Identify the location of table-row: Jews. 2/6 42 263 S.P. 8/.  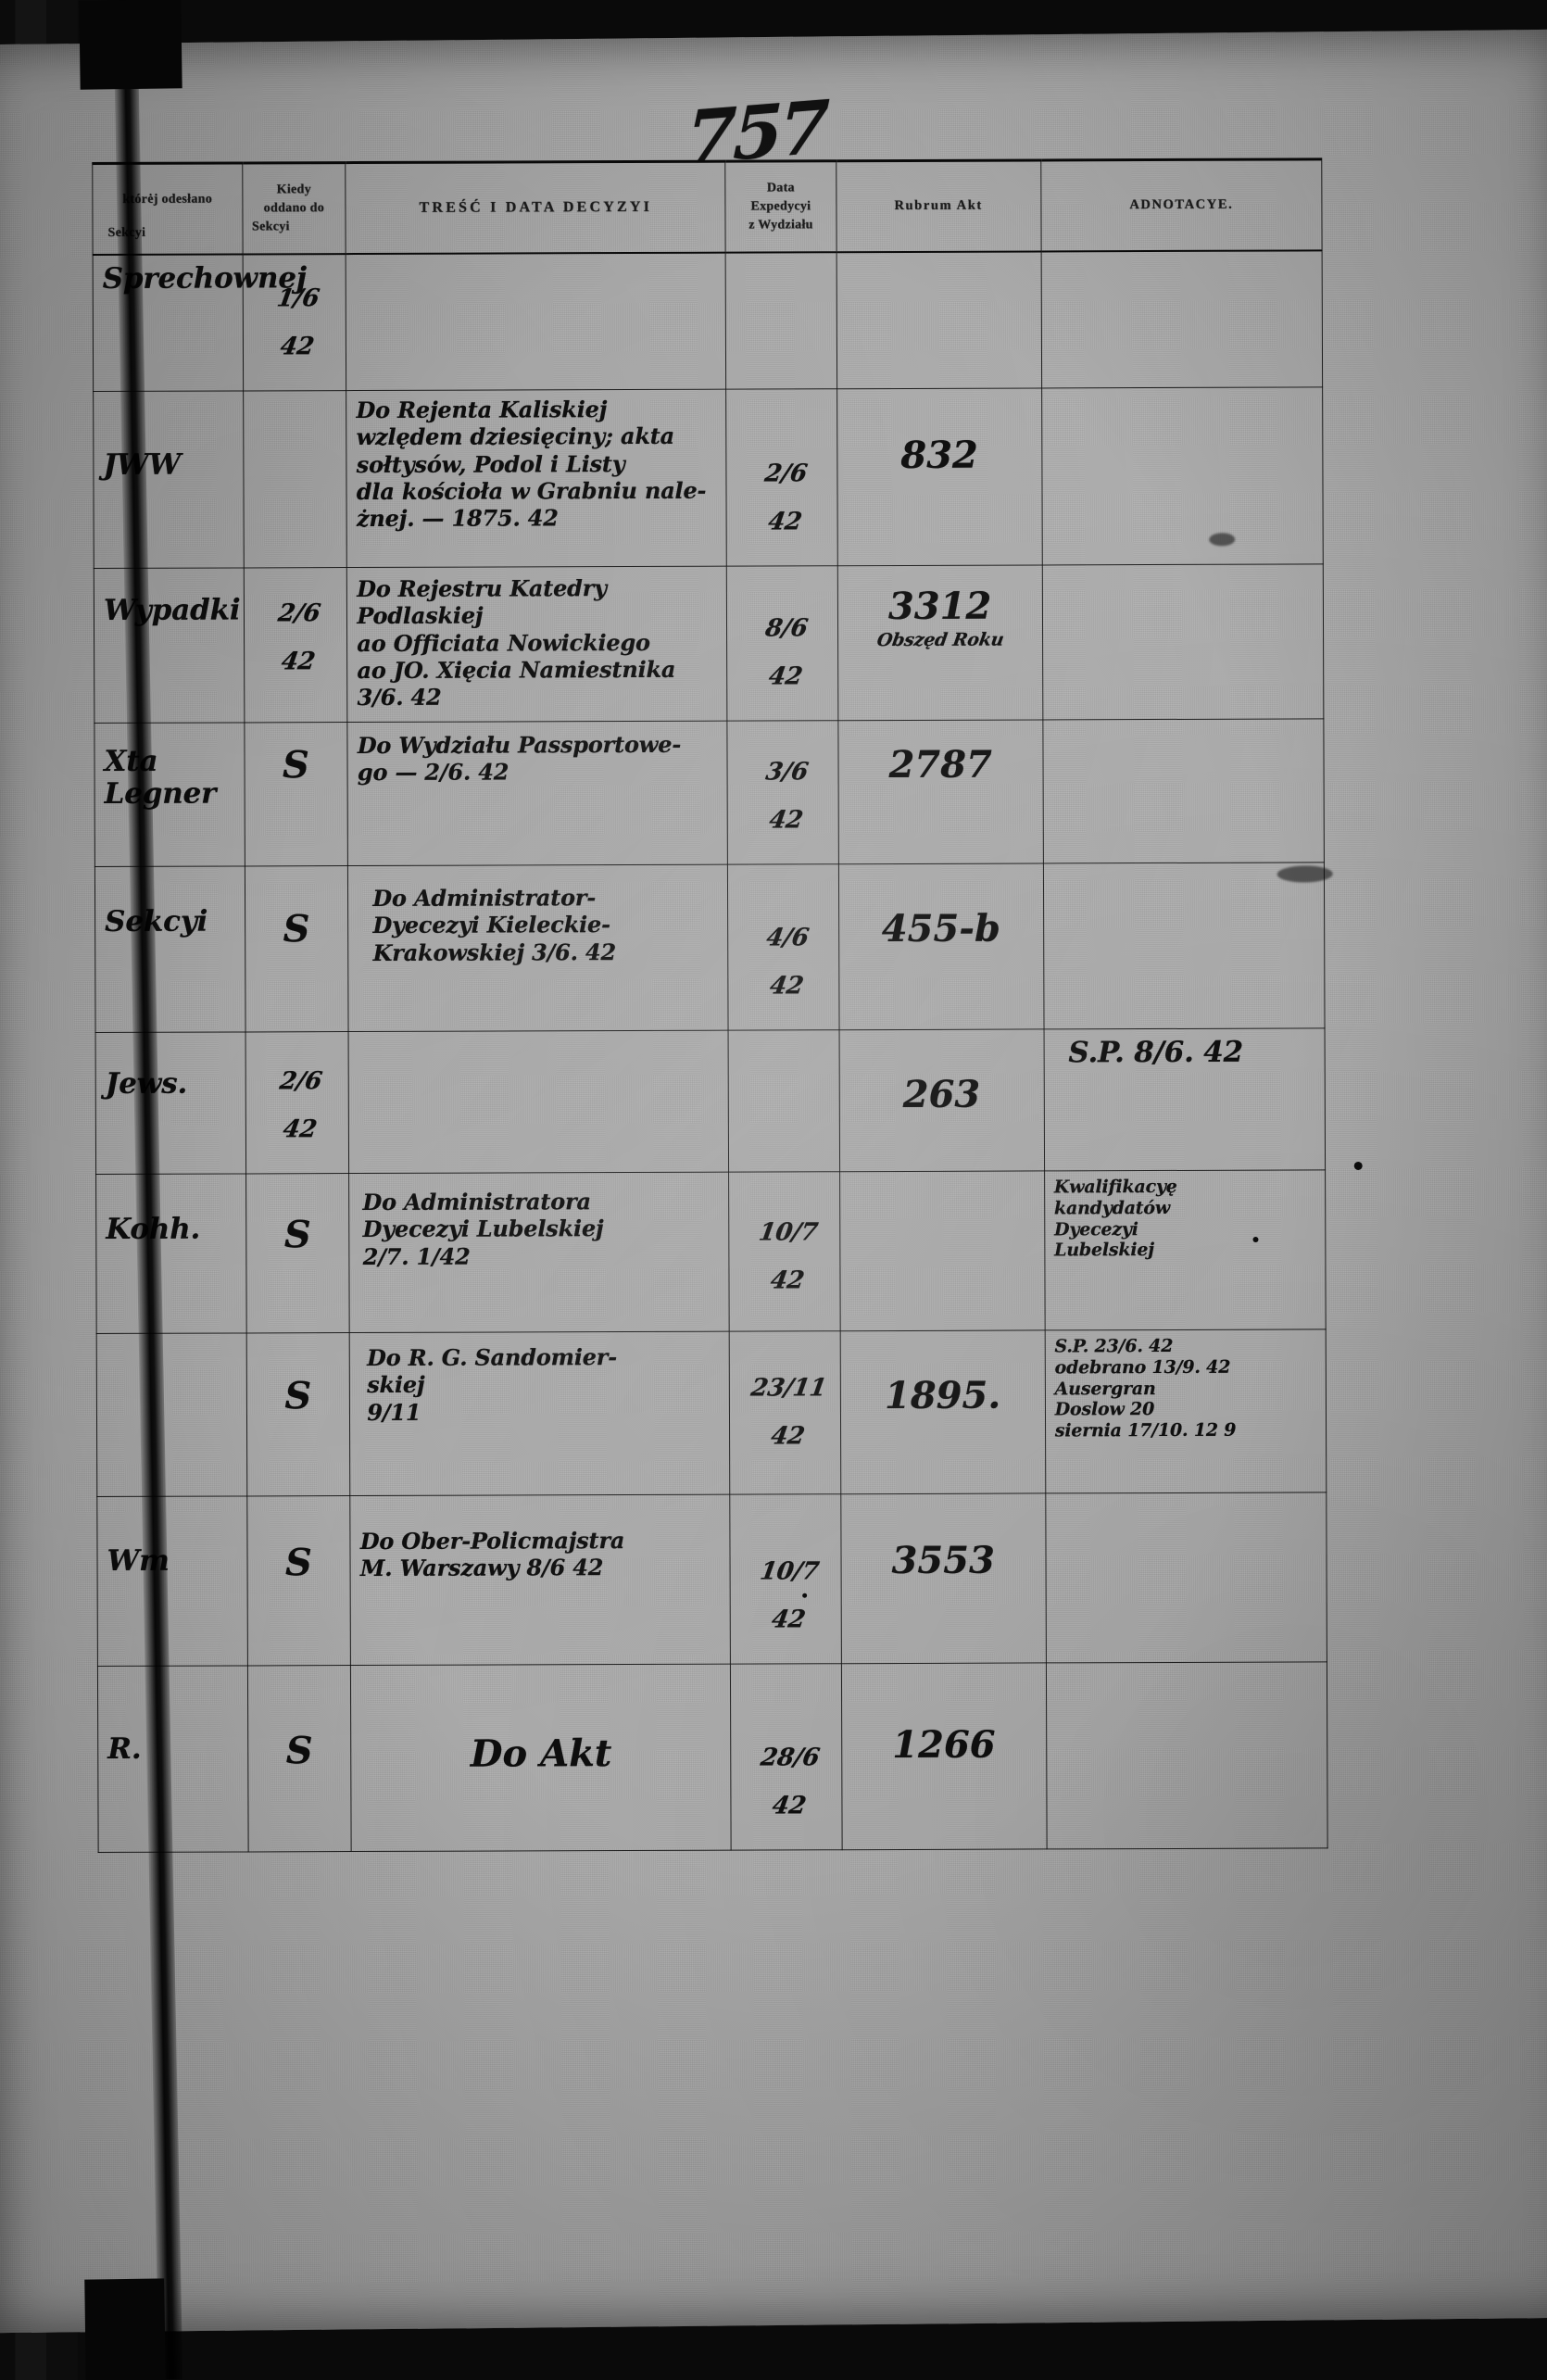
(710, 1101).